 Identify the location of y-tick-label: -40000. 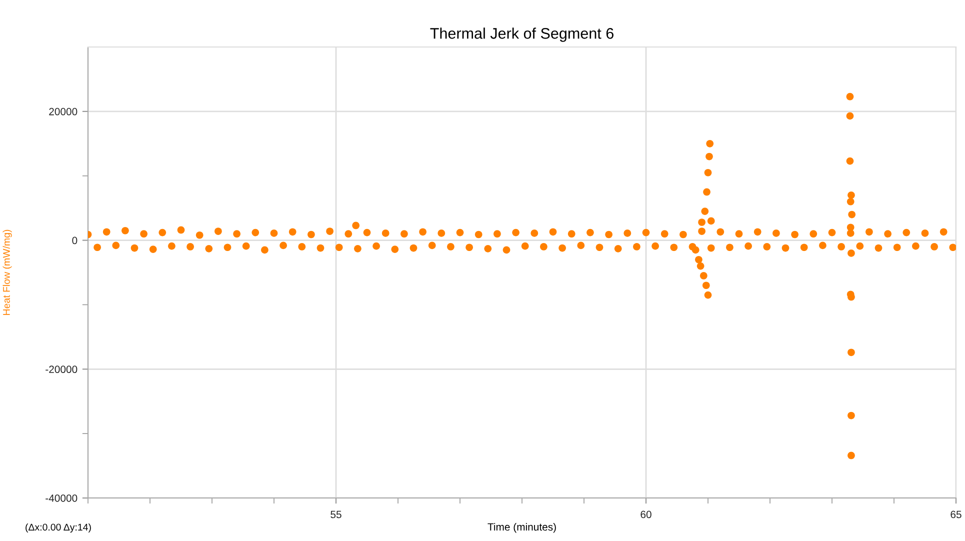
(62, 498).